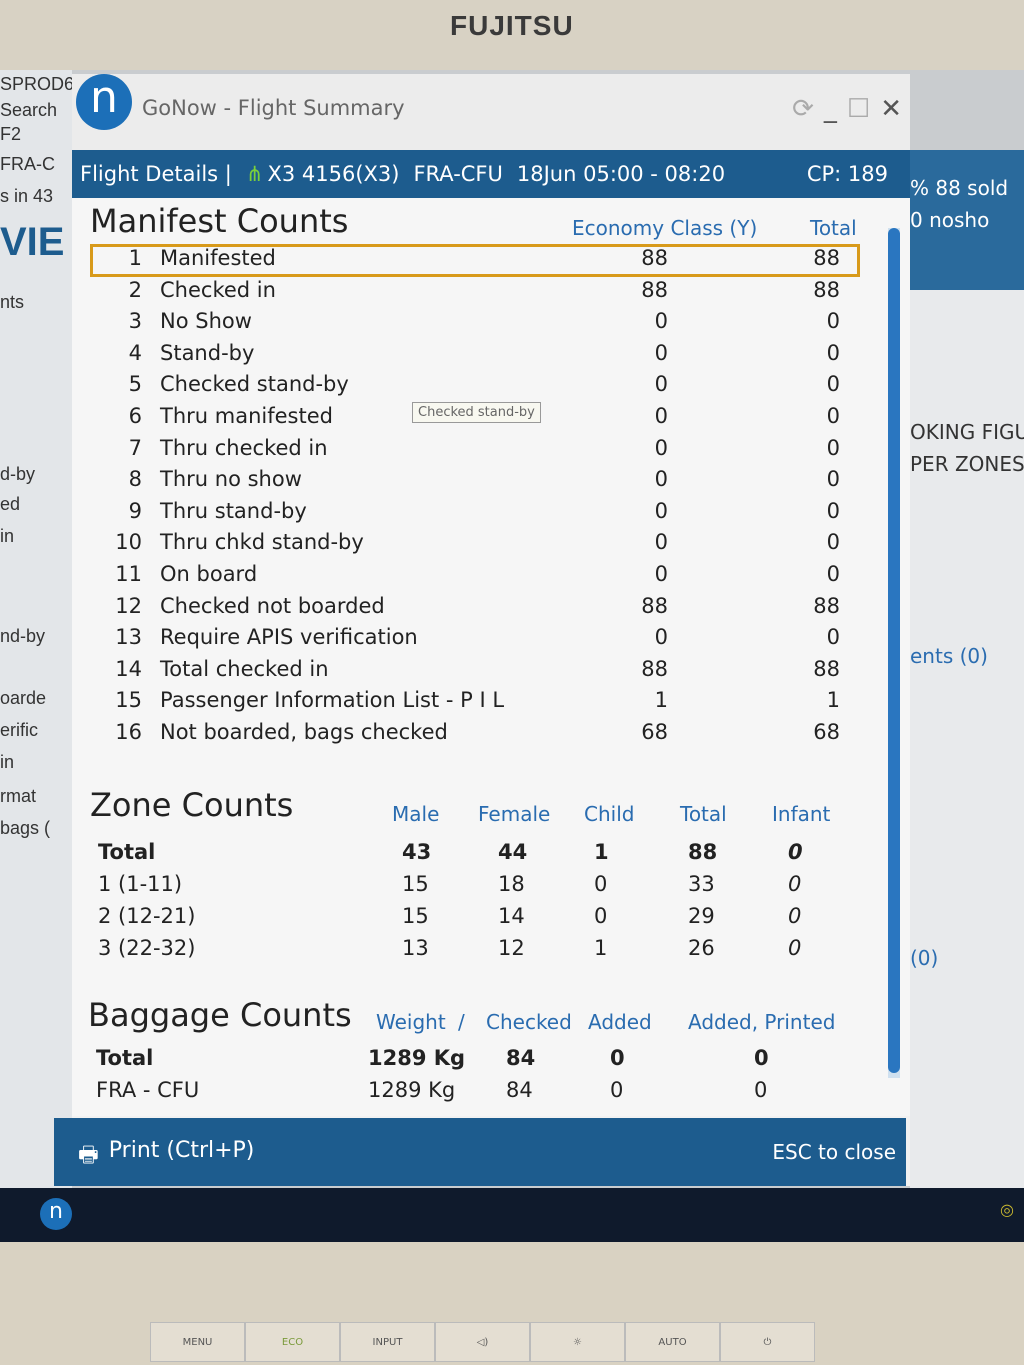  Describe the element at coordinates (332, 700) in the screenshot. I see `row-label: Passenger Information List - P I L` at that location.